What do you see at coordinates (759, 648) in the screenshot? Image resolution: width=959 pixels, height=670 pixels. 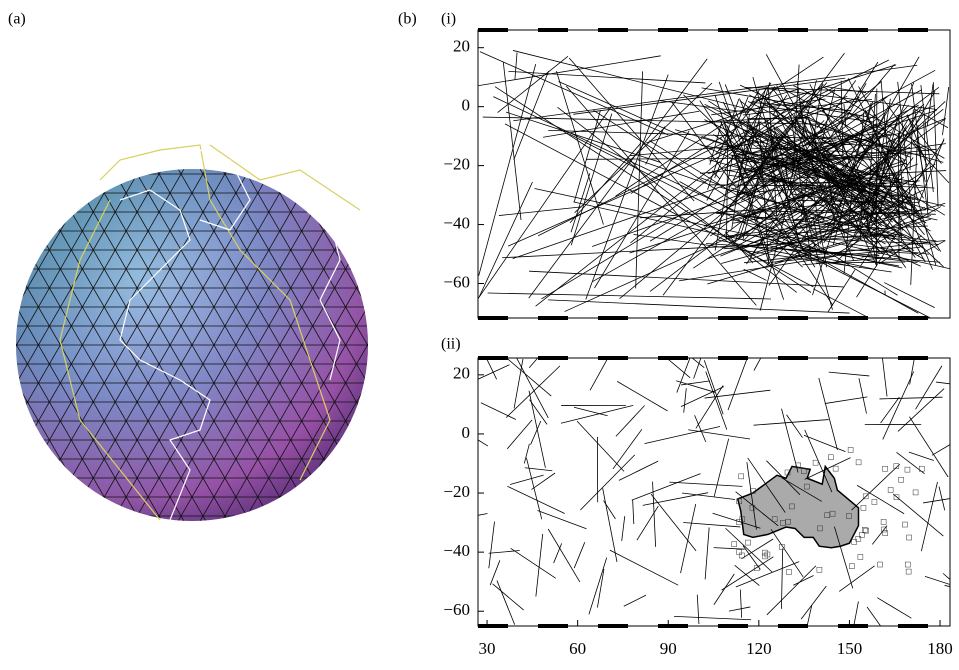 I see `x-tick-label: 120` at bounding box center [759, 648].